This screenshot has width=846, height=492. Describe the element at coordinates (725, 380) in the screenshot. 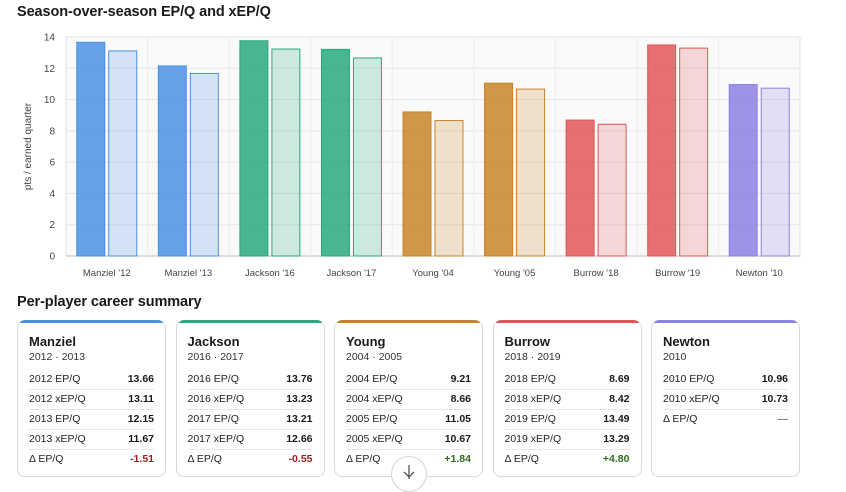

I see `stat-row: 2010 EP/Q 10.96` at that location.